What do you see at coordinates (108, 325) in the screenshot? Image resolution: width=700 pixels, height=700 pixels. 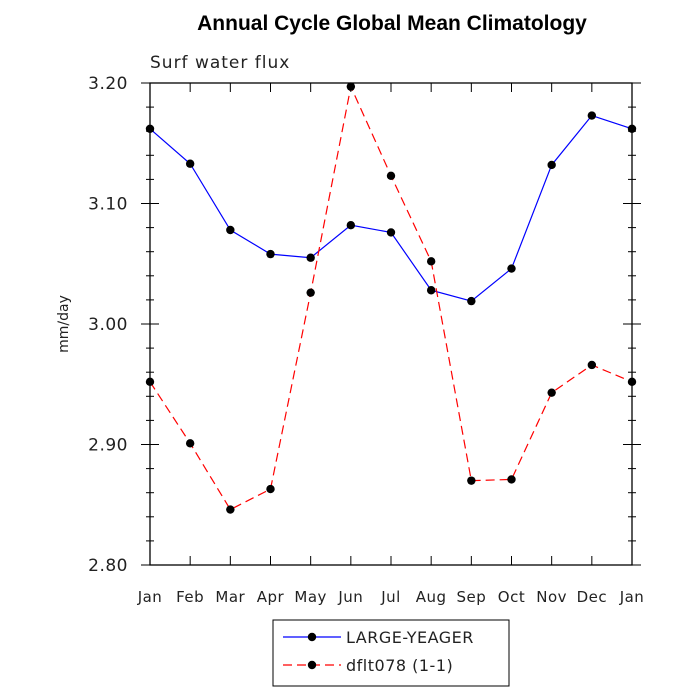 I see `y-tick-label: 3.00` at bounding box center [108, 325].